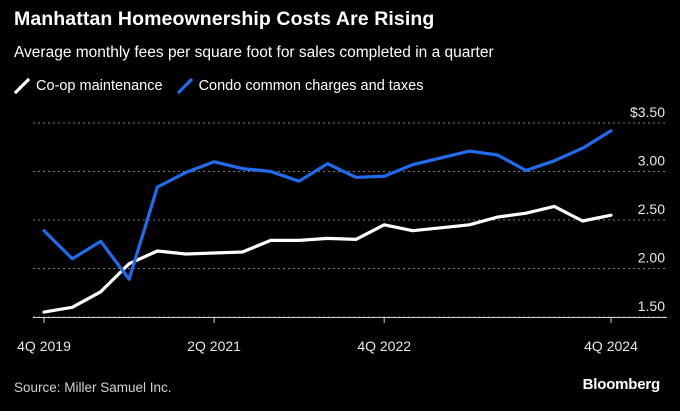 Image resolution: width=680 pixels, height=411 pixels. Describe the element at coordinates (99, 86) in the screenshot. I see `legend-label-coop: Co-op maintenance` at that location.